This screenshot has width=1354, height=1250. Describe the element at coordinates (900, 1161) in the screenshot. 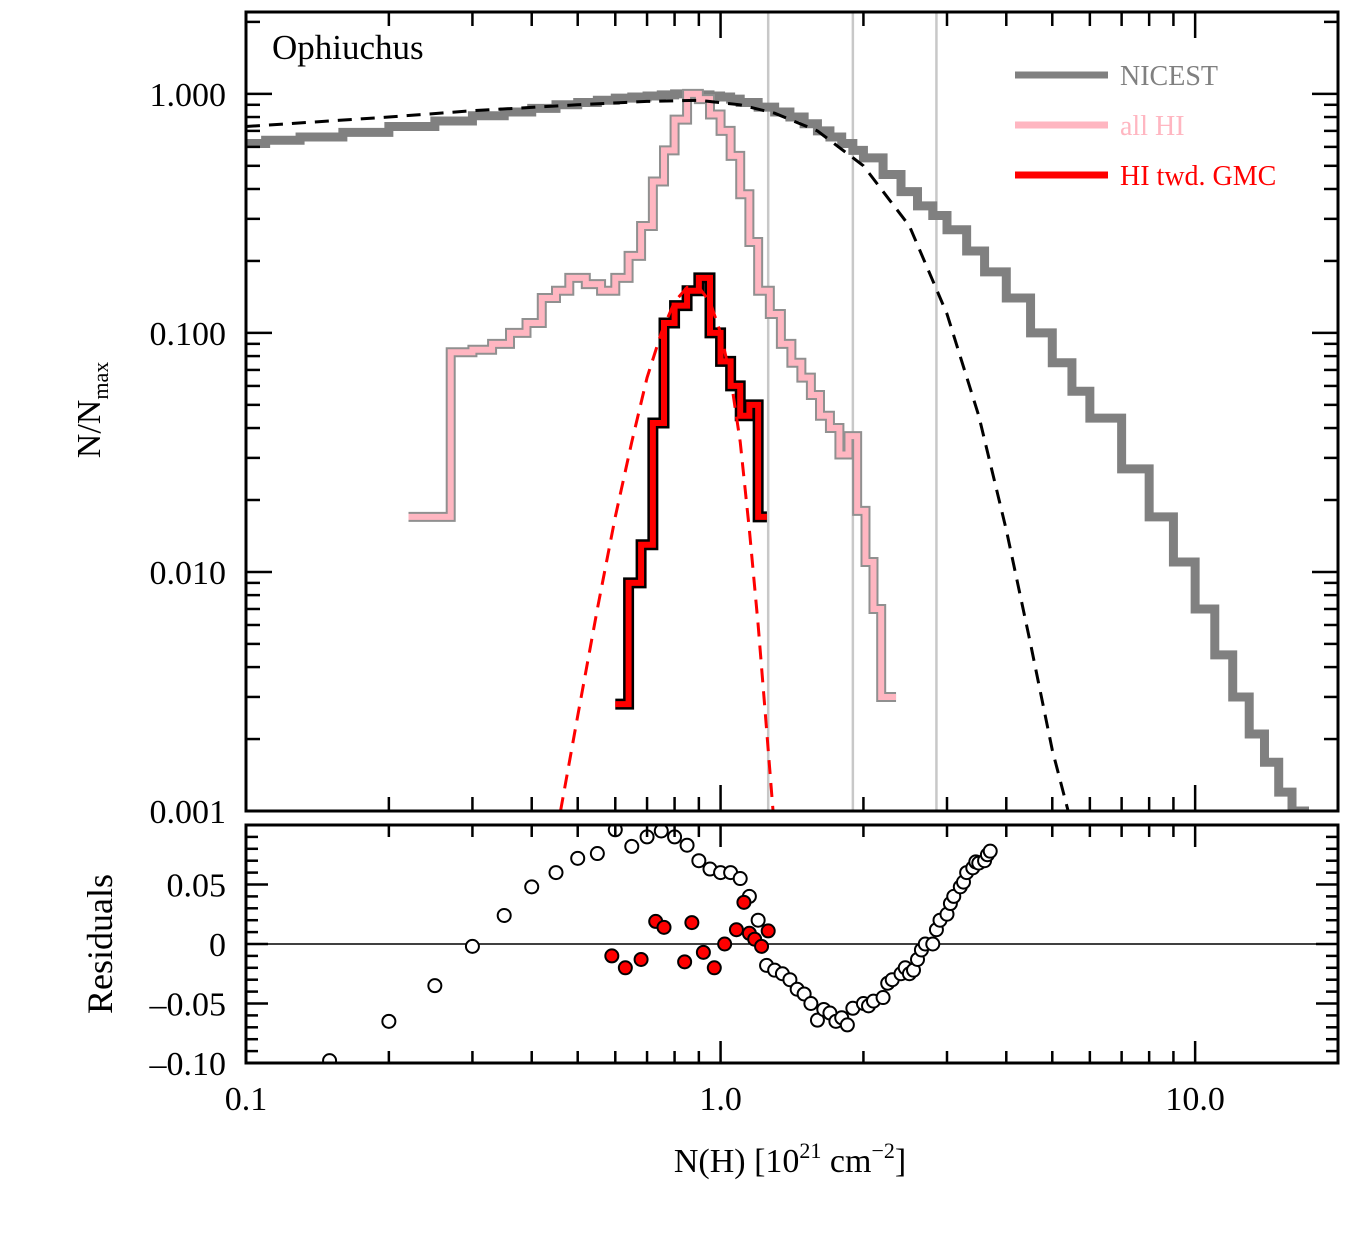

I see `xlabel-close: ]` at that location.